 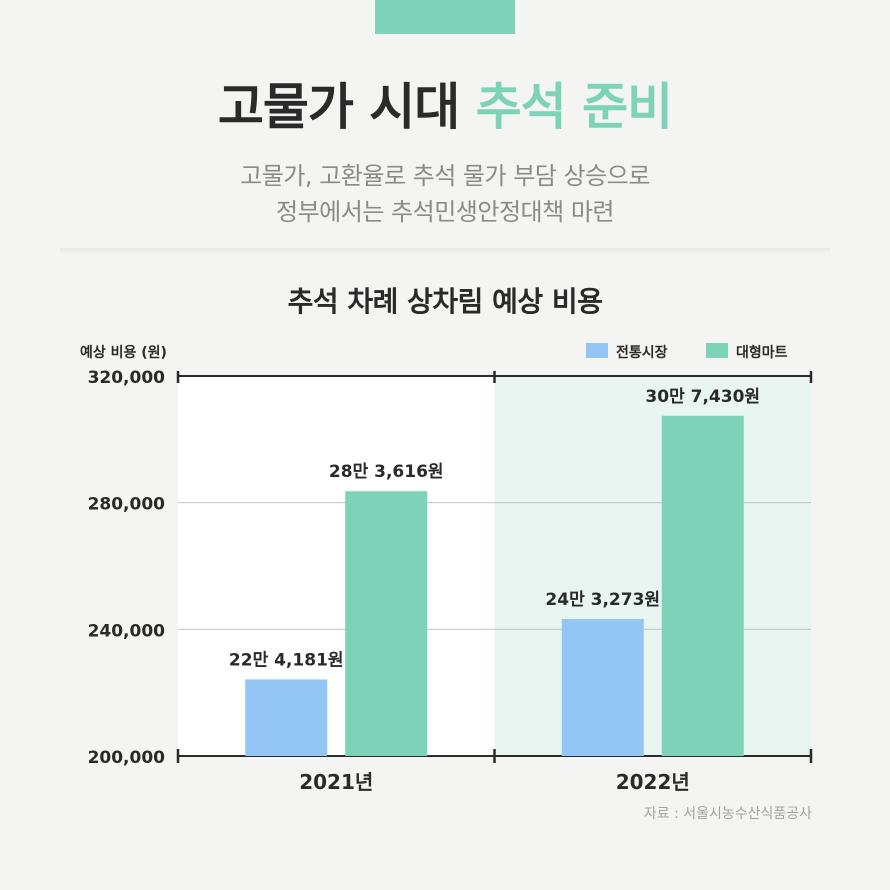 I want to click on y-tick-label: 200,000, so click(x=127, y=758).